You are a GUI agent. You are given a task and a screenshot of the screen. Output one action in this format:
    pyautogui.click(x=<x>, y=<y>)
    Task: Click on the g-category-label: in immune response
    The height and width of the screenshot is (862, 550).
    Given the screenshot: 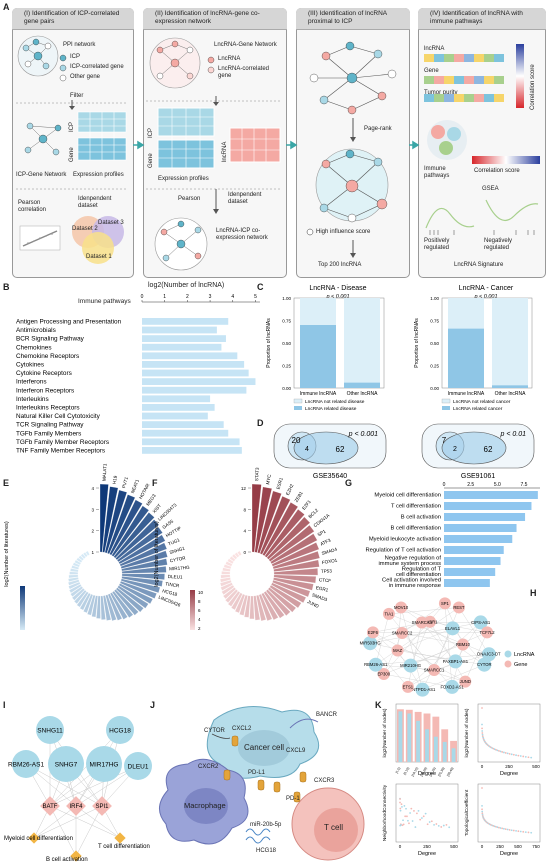 What is the action you would take?
    pyautogui.click(x=415, y=586)
    